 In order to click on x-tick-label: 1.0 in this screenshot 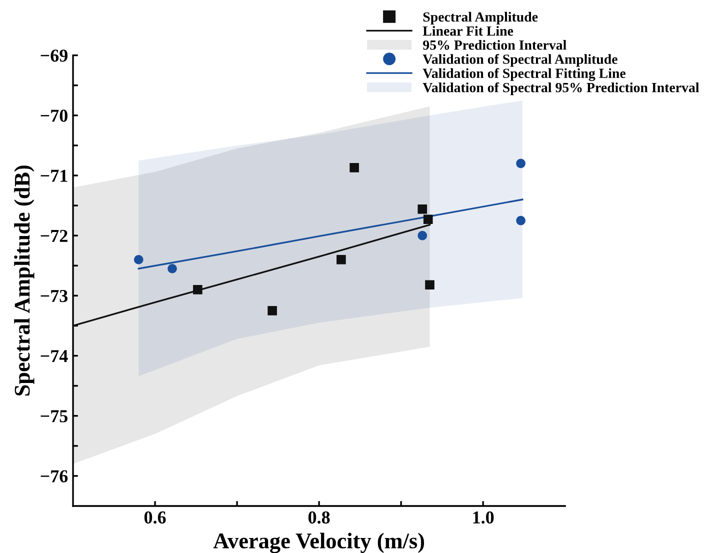, I will do `click(483, 517)`.